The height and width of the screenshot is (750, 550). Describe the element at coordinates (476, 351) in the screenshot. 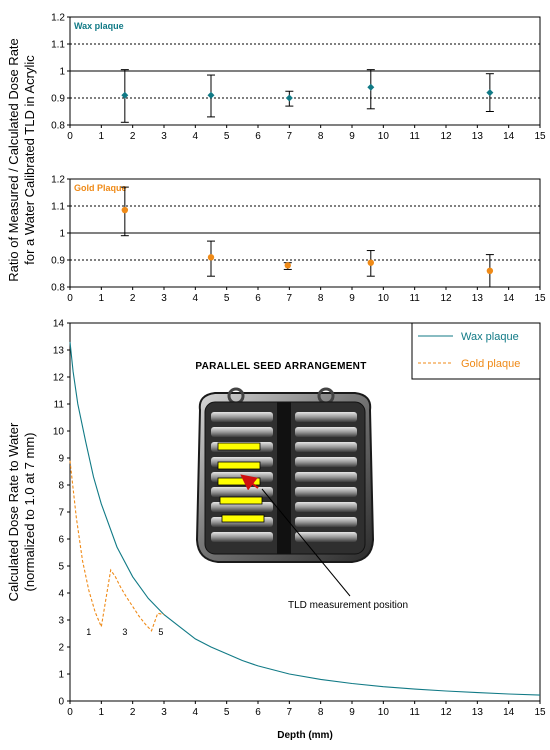

I see `legend-box` at that location.